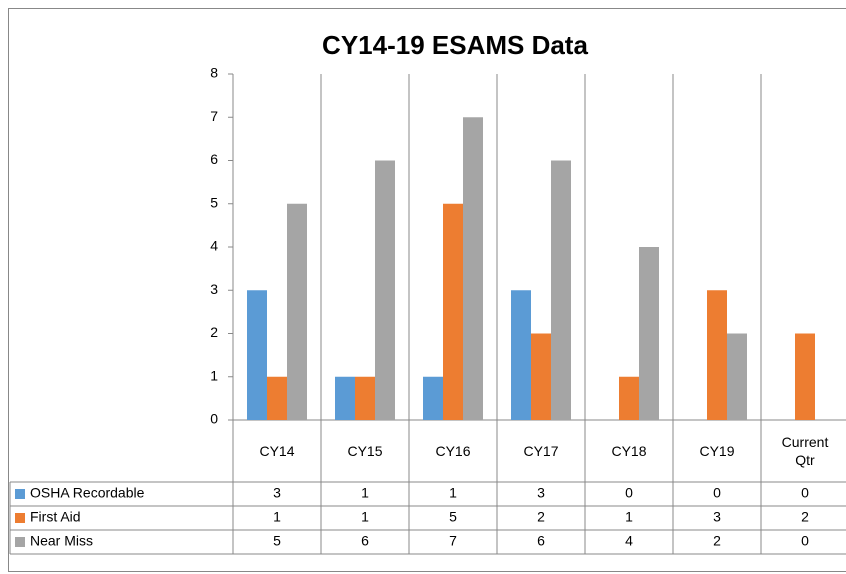 The image size is (846, 574). Describe the element at coordinates (87, 493) in the screenshot. I see `legend-label: OSHA Recordable` at that location.